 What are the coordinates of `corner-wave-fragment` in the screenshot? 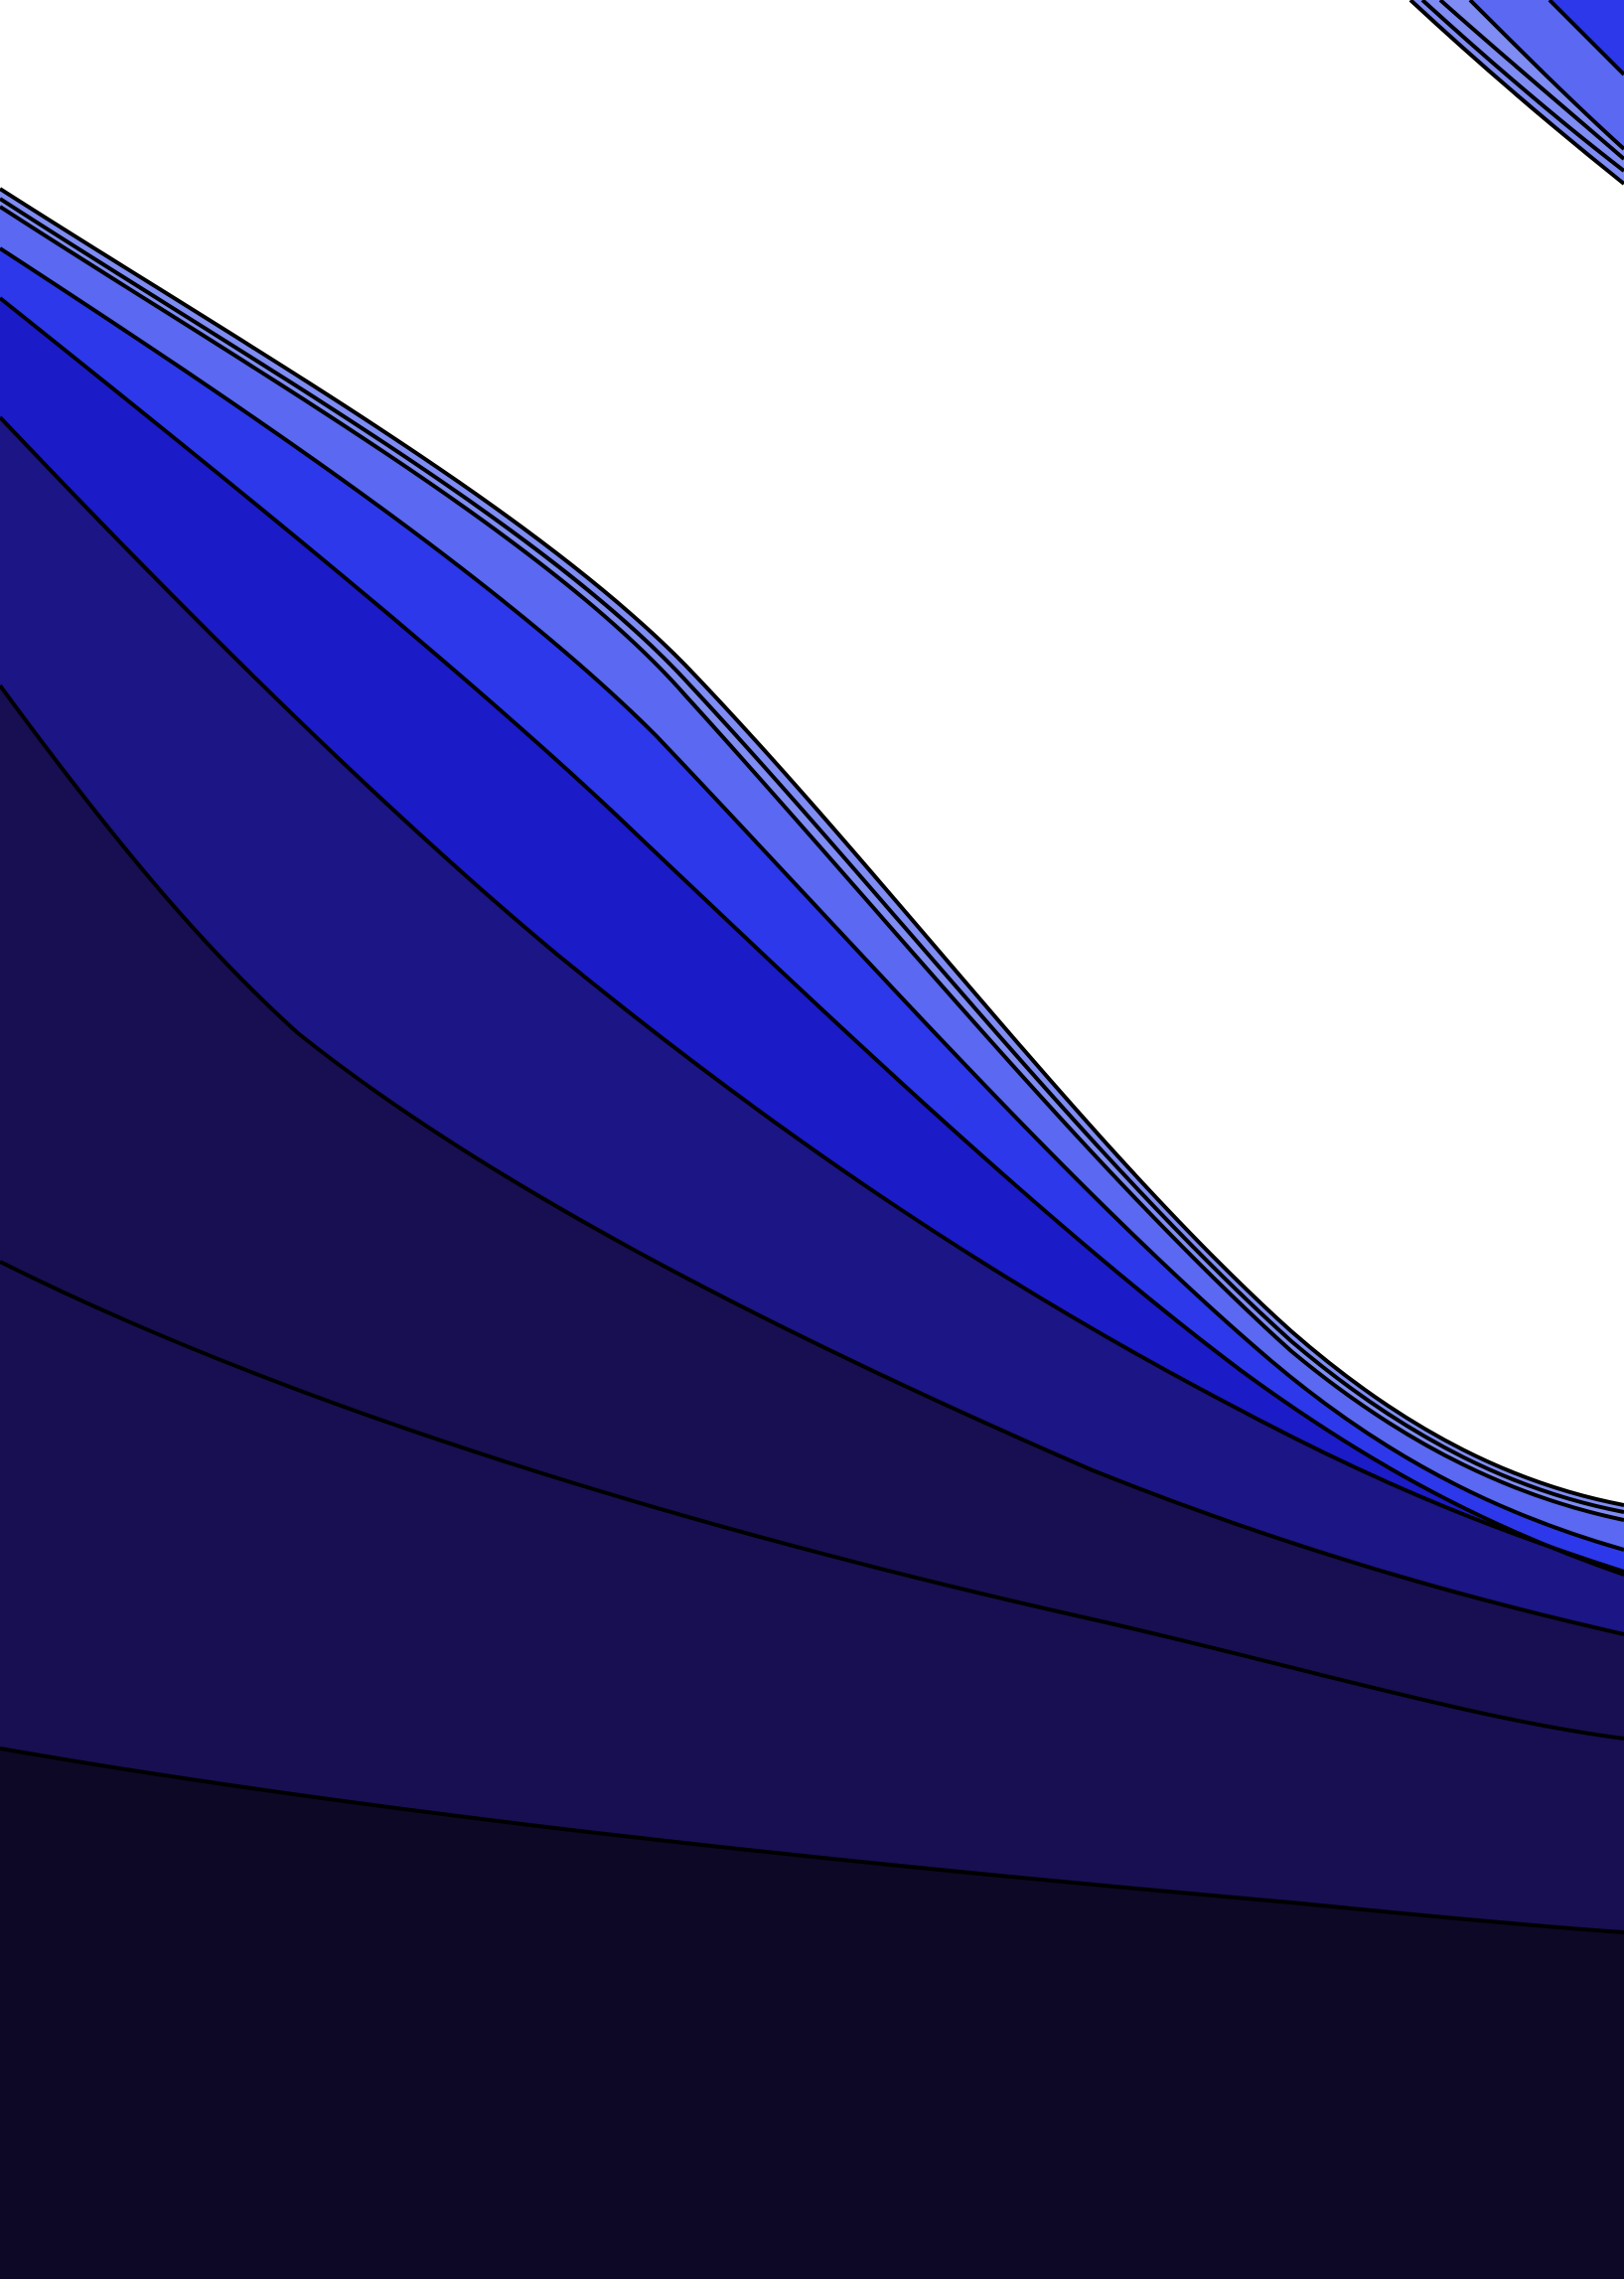 It's located at (1516, 93).